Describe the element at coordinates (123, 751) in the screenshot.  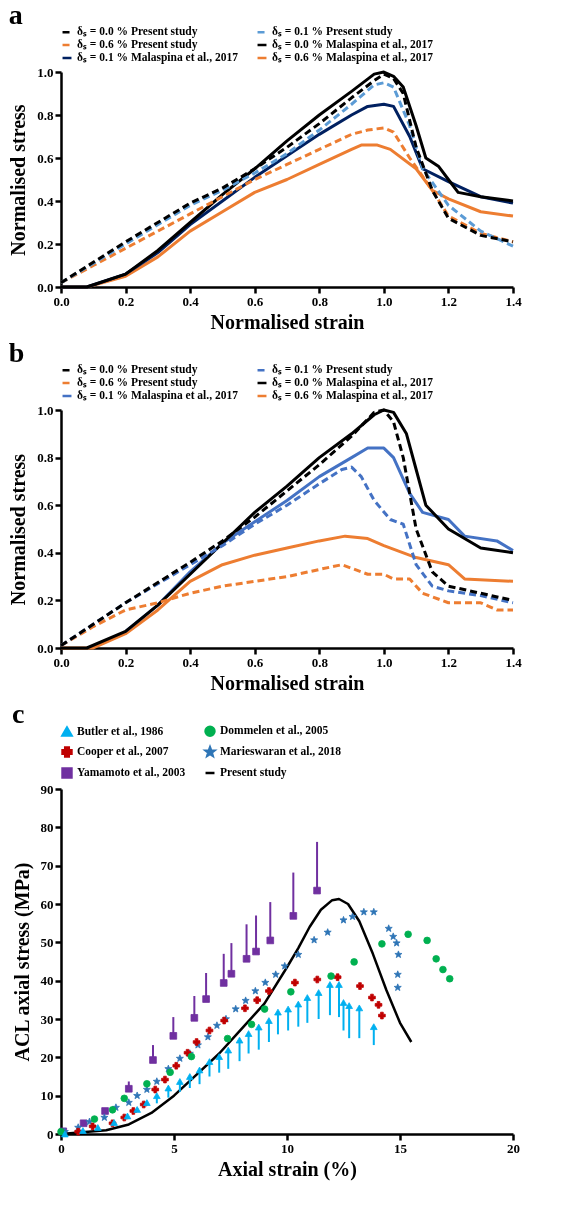
I see `legend-label: Cooper et al., 2007` at that location.